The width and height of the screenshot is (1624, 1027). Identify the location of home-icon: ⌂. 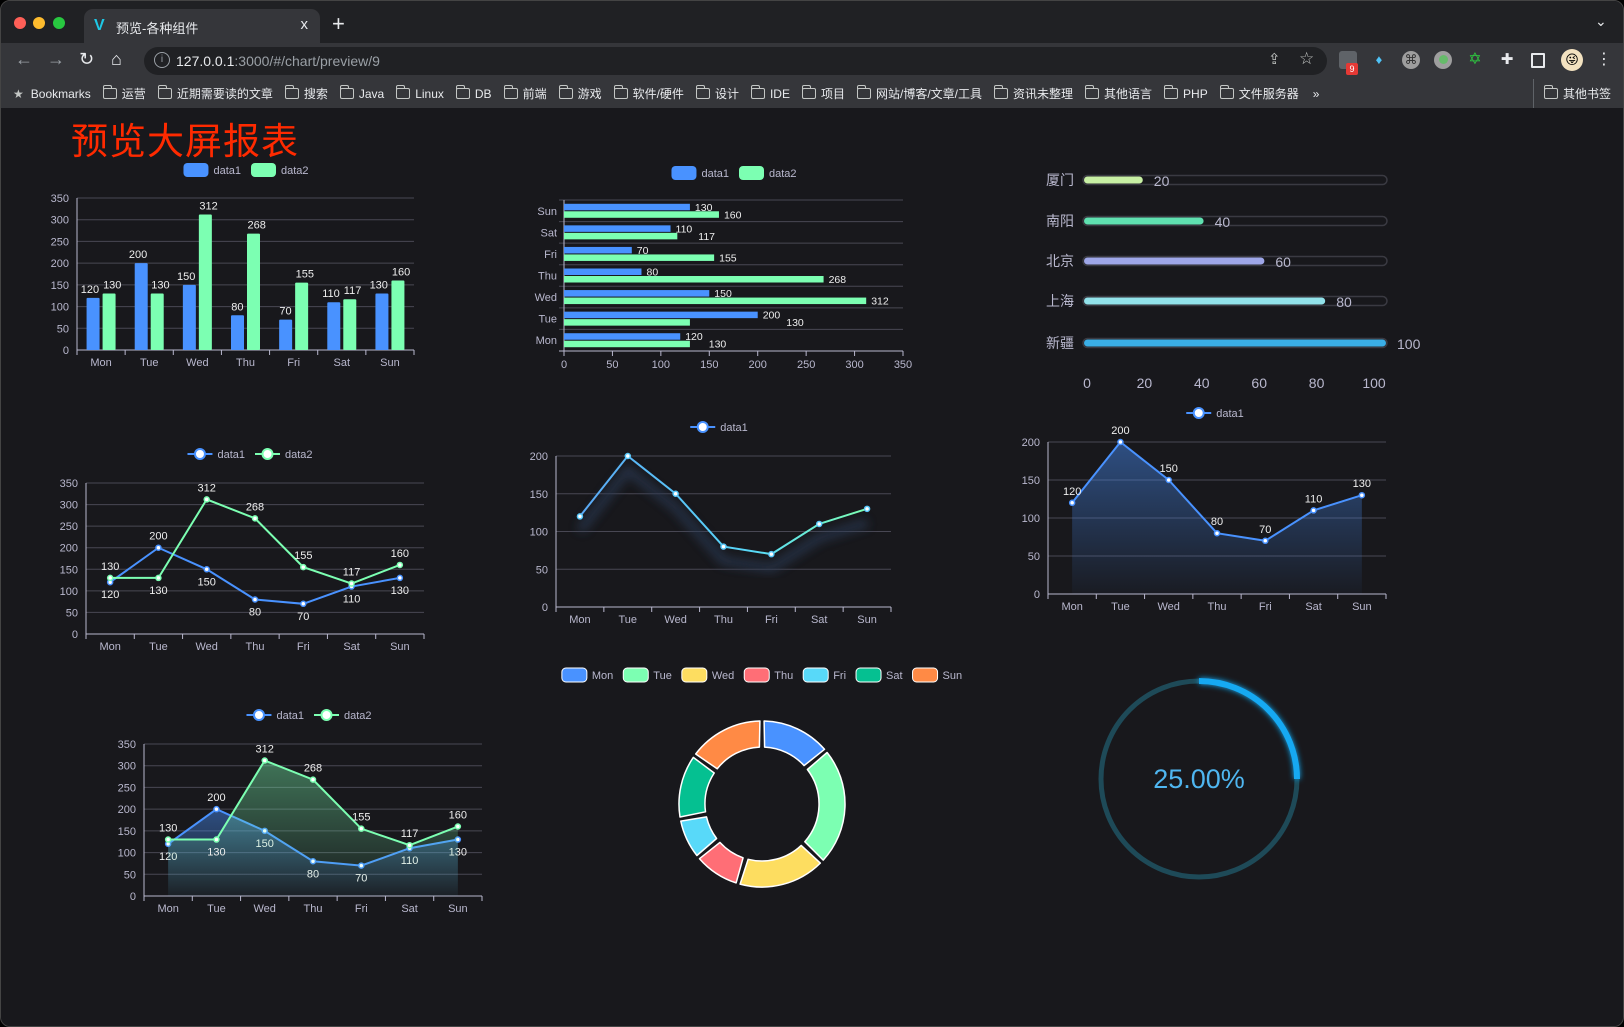
(116, 59).